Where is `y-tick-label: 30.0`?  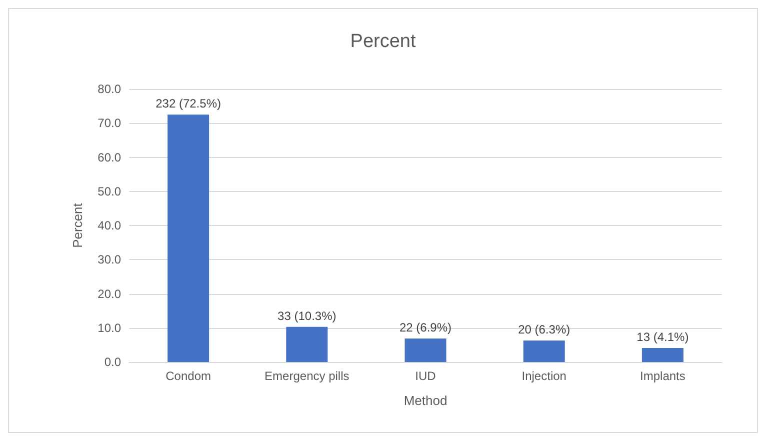
y-tick-label: 30.0 is located at coordinates (110, 259).